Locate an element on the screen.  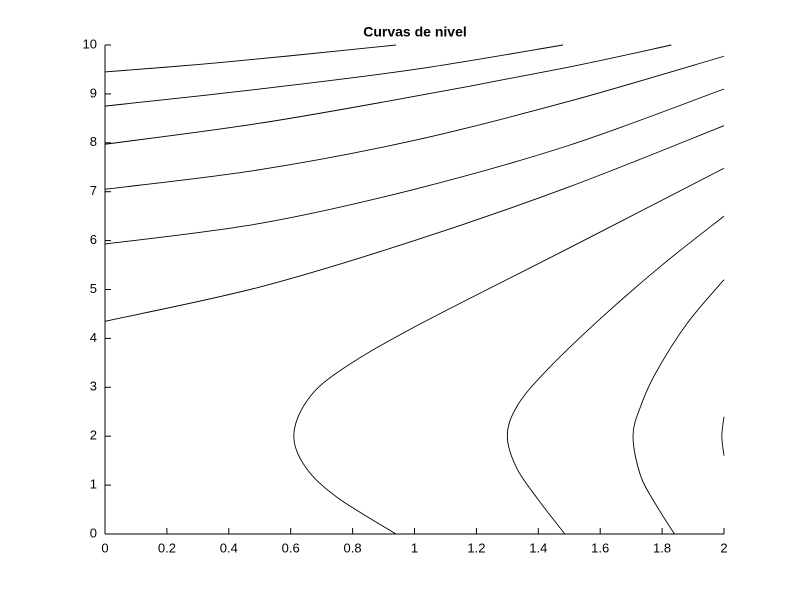
y-tick-label: 7 is located at coordinates (93, 190).